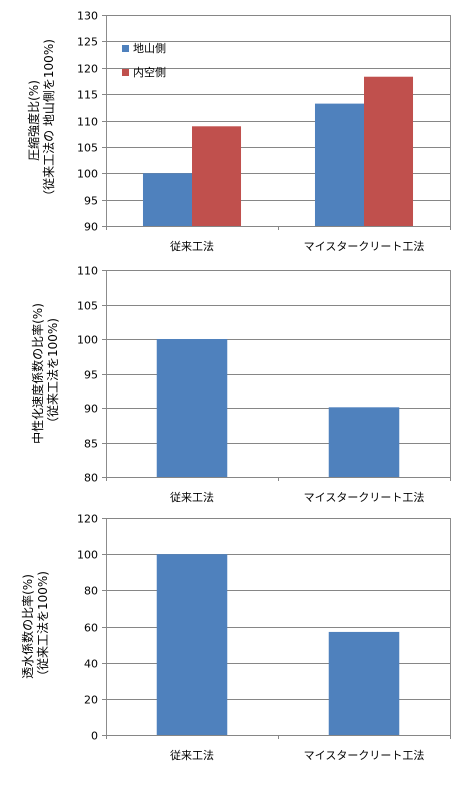 This screenshot has height=793, width=476. I want to click on y-tick-label: 0, so click(94, 736).